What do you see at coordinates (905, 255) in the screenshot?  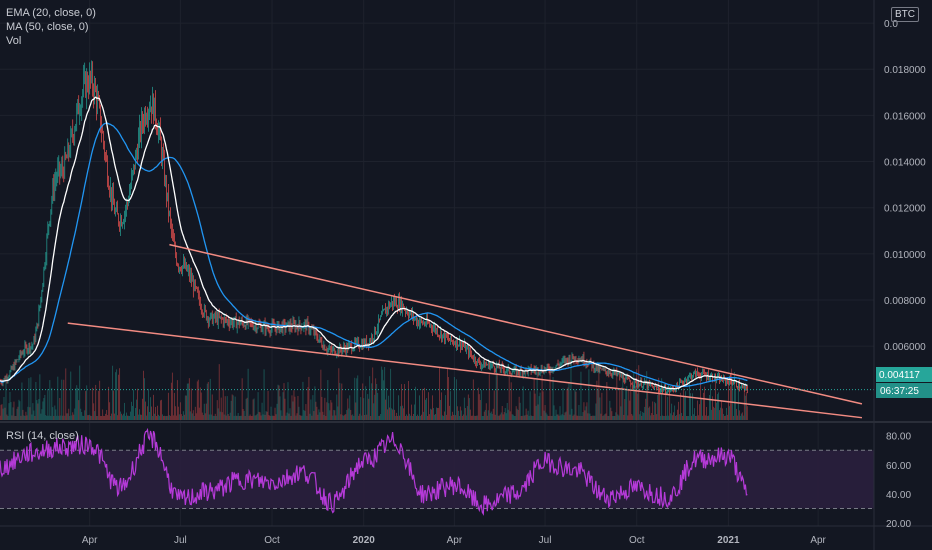 I see `price-tick-2: 0.010000` at bounding box center [905, 255].